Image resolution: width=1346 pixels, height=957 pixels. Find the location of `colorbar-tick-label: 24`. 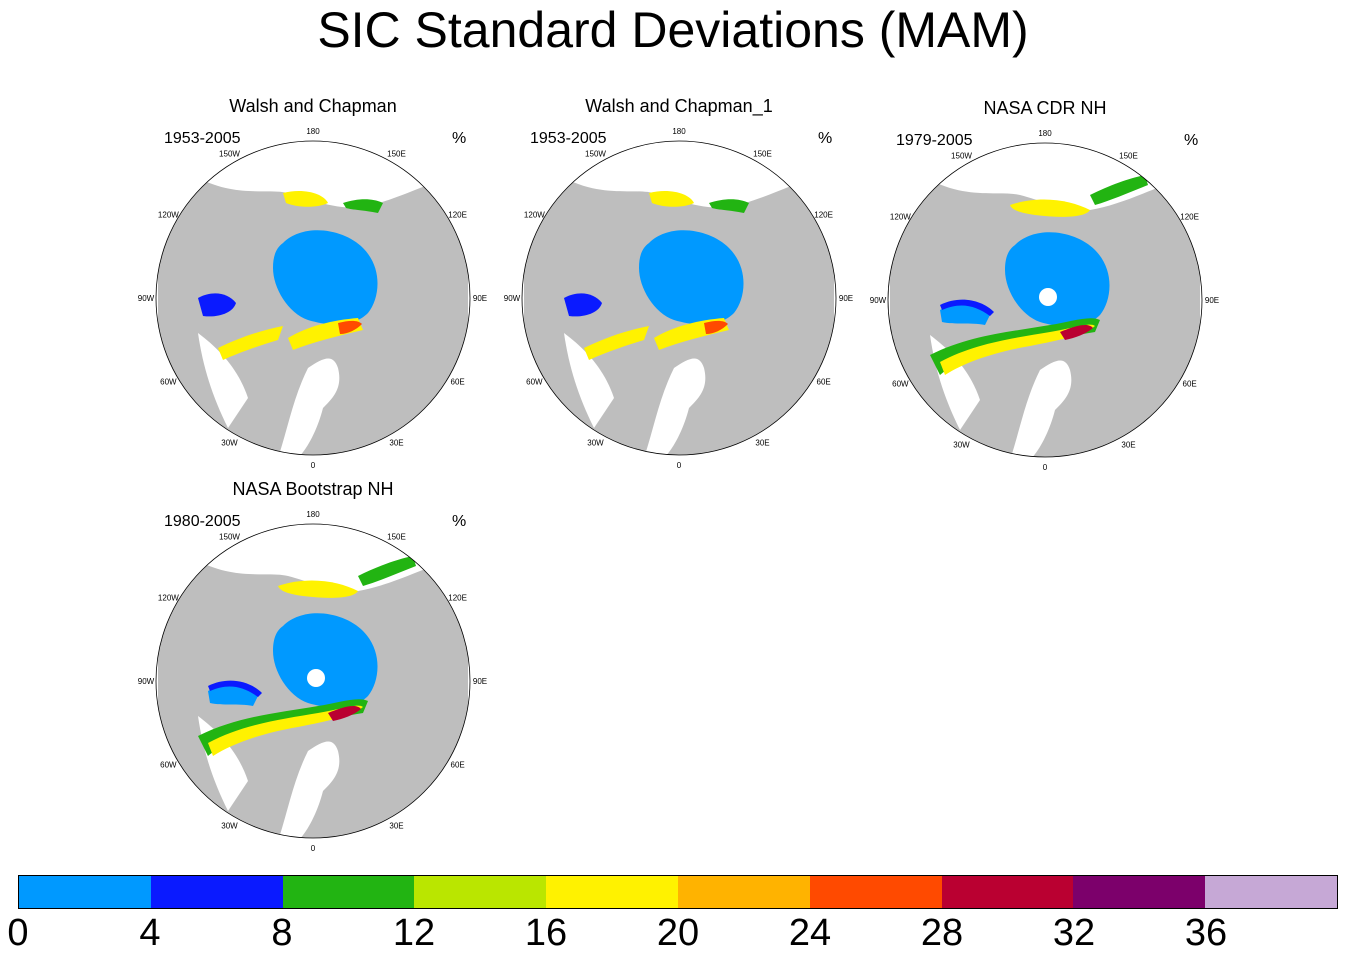

colorbar-tick-label: 24 is located at coordinates (810, 933).